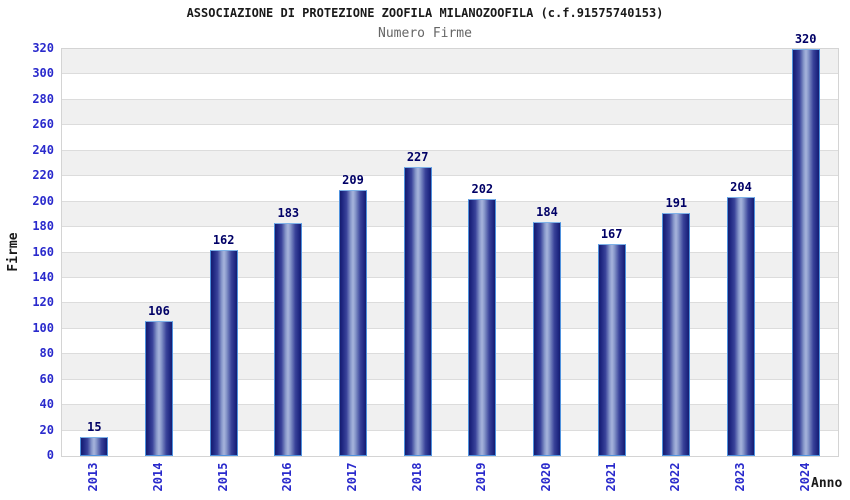 The image size is (850, 500). What do you see at coordinates (827, 483) in the screenshot?
I see `x-axis-title: Anno` at bounding box center [827, 483].